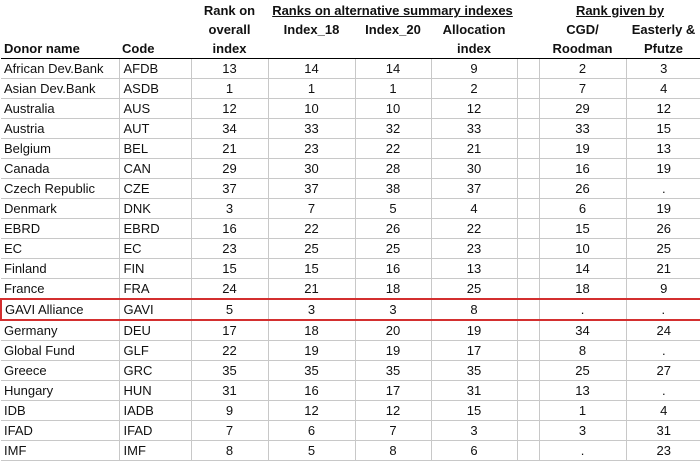 This screenshot has width=700, height=467. I want to click on cell-donor-name: Finland, so click(60, 268).